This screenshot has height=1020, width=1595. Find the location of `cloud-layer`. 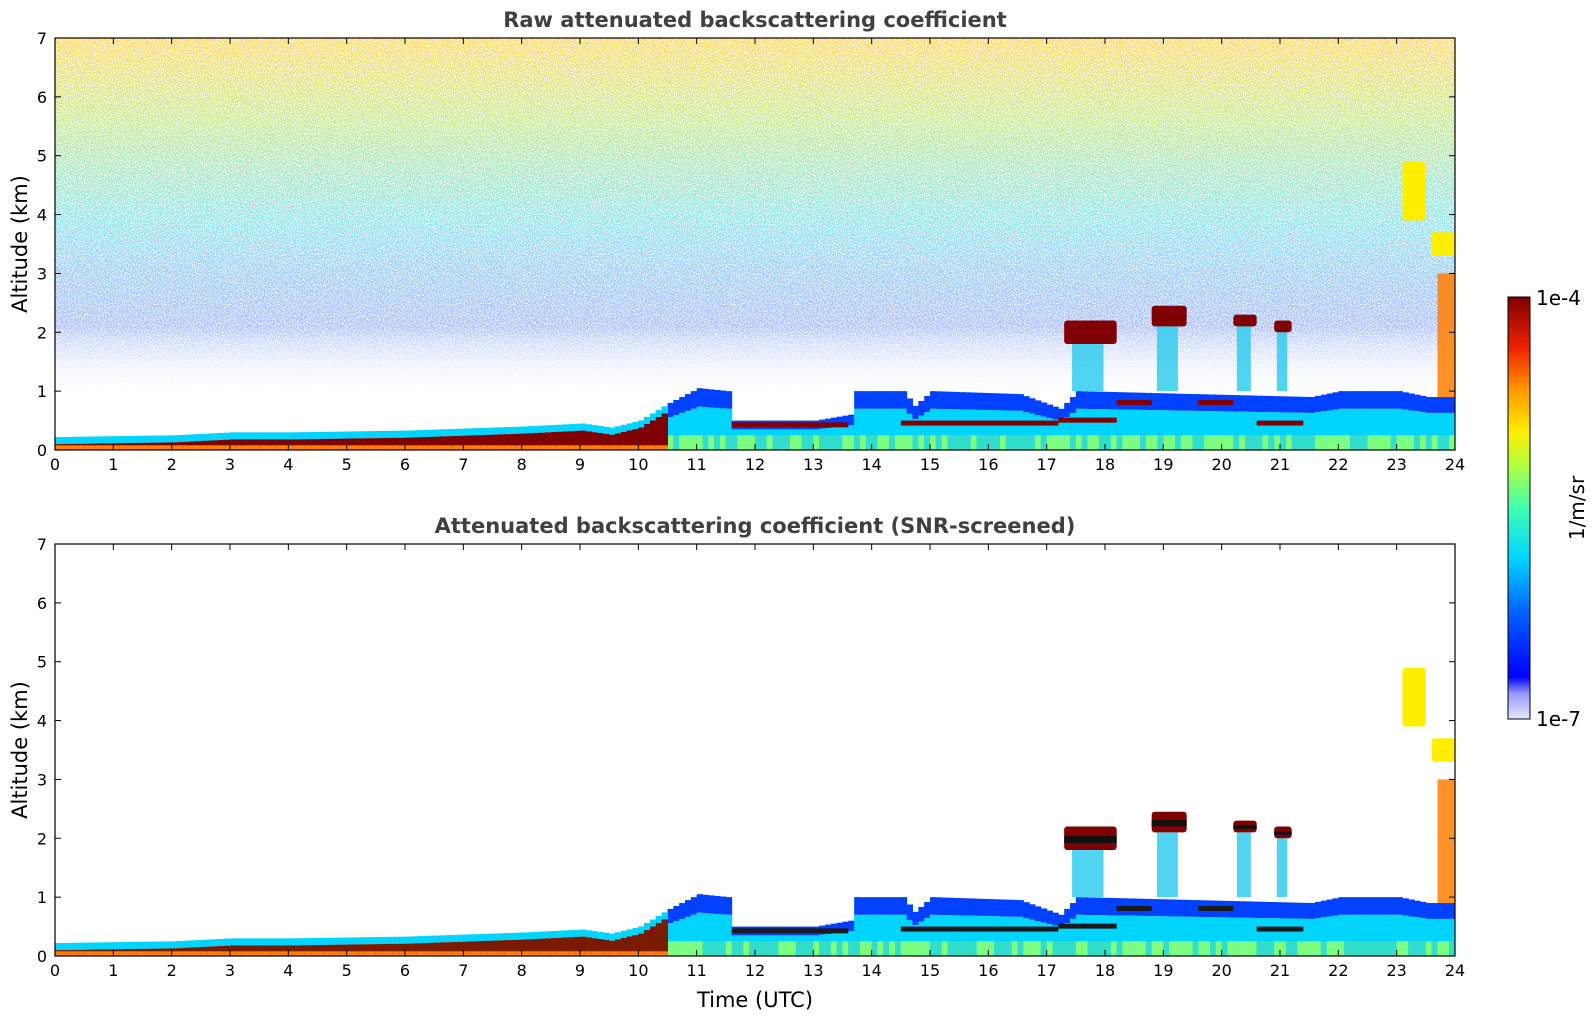

cloud-layer is located at coordinates (1443, 750).